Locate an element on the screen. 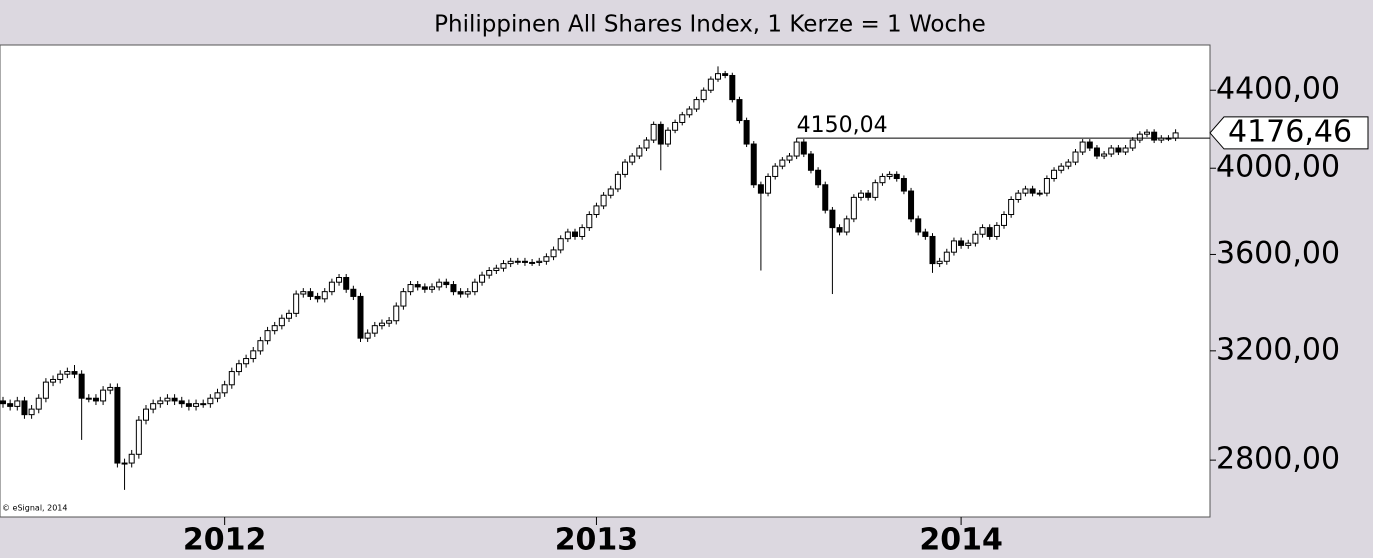 The width and height of the screenshot is (1373, 558). y-tick-label: 2800,00 is located at coordinates (1278, 459).